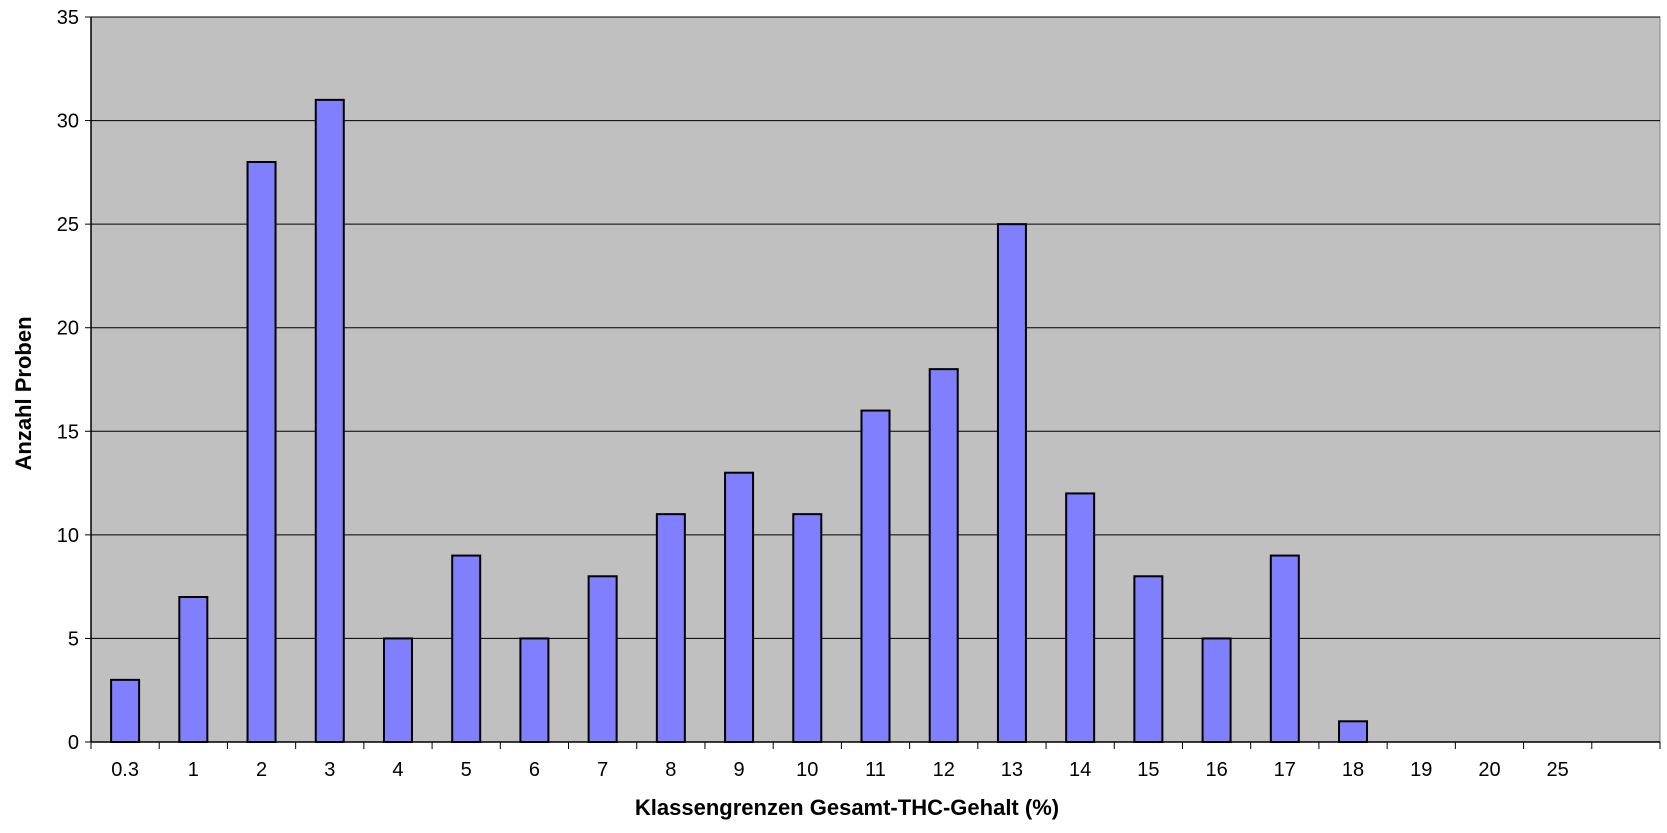  What do you see at coordinates (1489, 770) in the screenshot?
I see `x-tick-label: 20` at bounding box center [1489, 770].